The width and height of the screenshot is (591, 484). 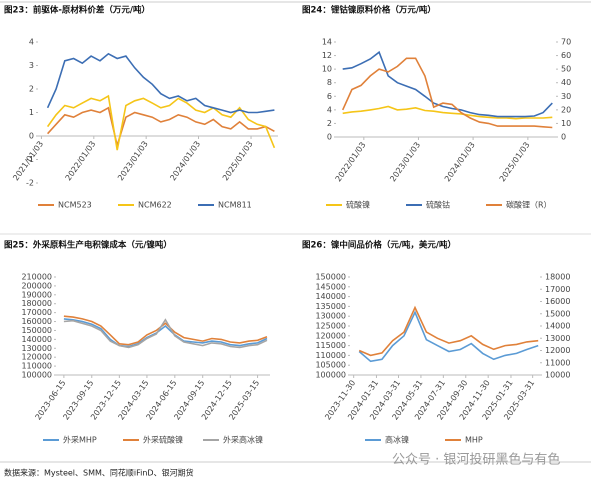 I want to click on y-tick-label: 14, so click(x=327, y=42).